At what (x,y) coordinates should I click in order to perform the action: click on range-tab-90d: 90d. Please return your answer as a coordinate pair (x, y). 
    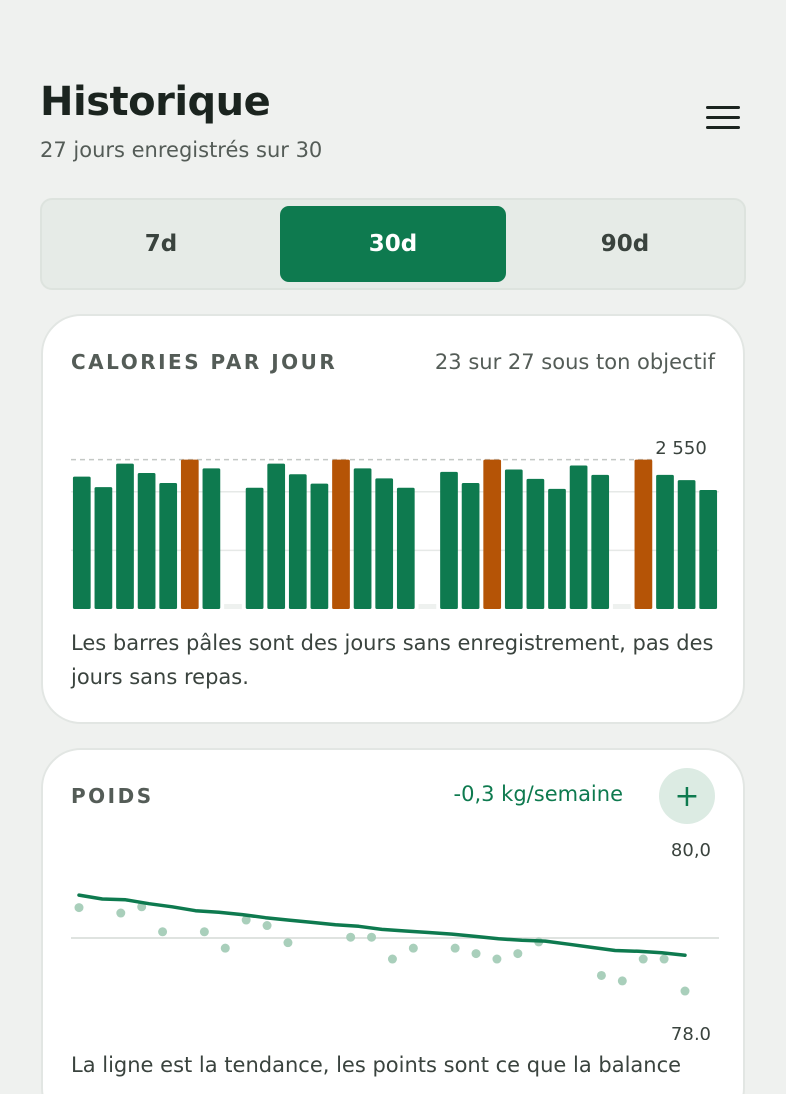
    Looking at the image, I should click on (625, 244).